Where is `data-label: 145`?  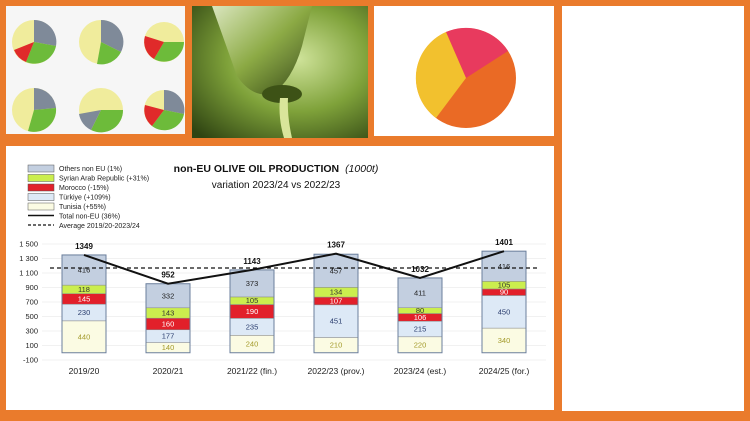
data-label: 145 is located at coordinates (84, 298).